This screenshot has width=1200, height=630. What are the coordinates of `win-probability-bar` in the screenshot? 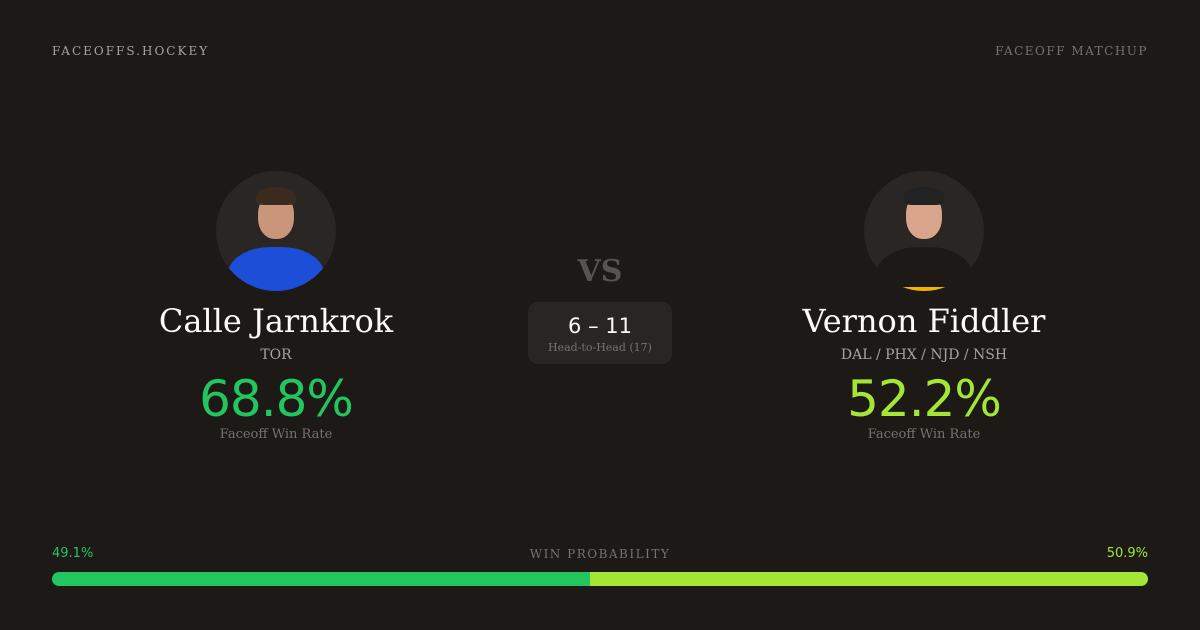 It's located at (600, 579).